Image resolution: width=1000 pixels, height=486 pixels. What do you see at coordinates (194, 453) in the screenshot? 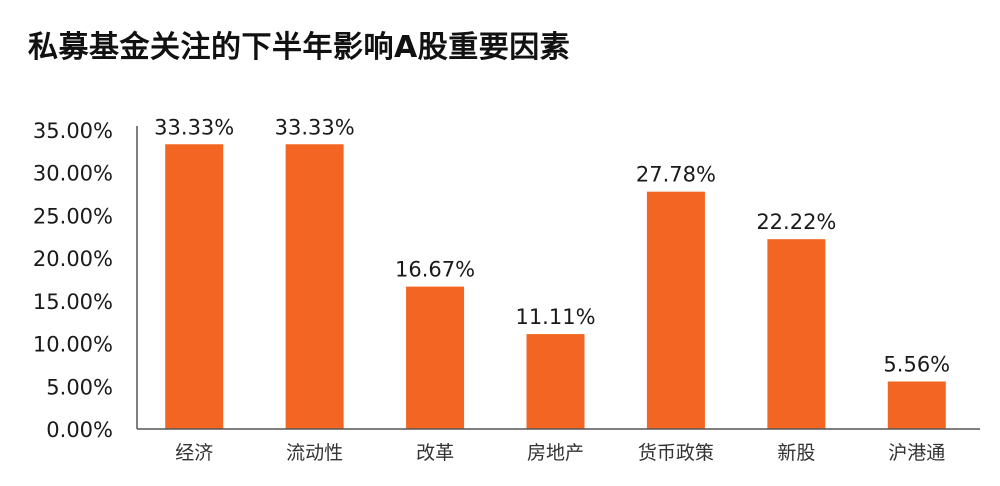
I see `category-label: 经济` at bounding box center [194, 453].